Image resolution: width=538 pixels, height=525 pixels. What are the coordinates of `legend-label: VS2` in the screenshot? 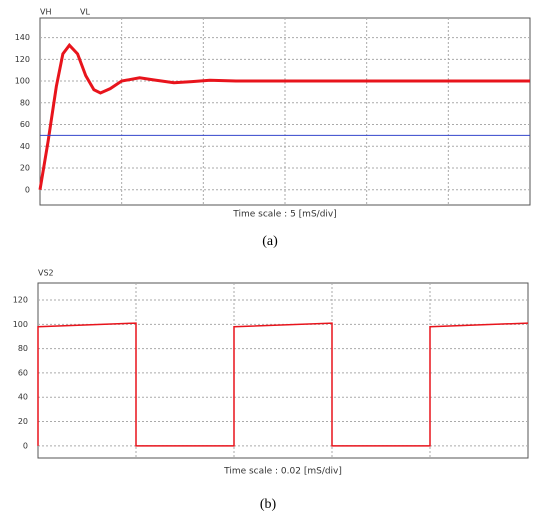 It's located at (46, 273).